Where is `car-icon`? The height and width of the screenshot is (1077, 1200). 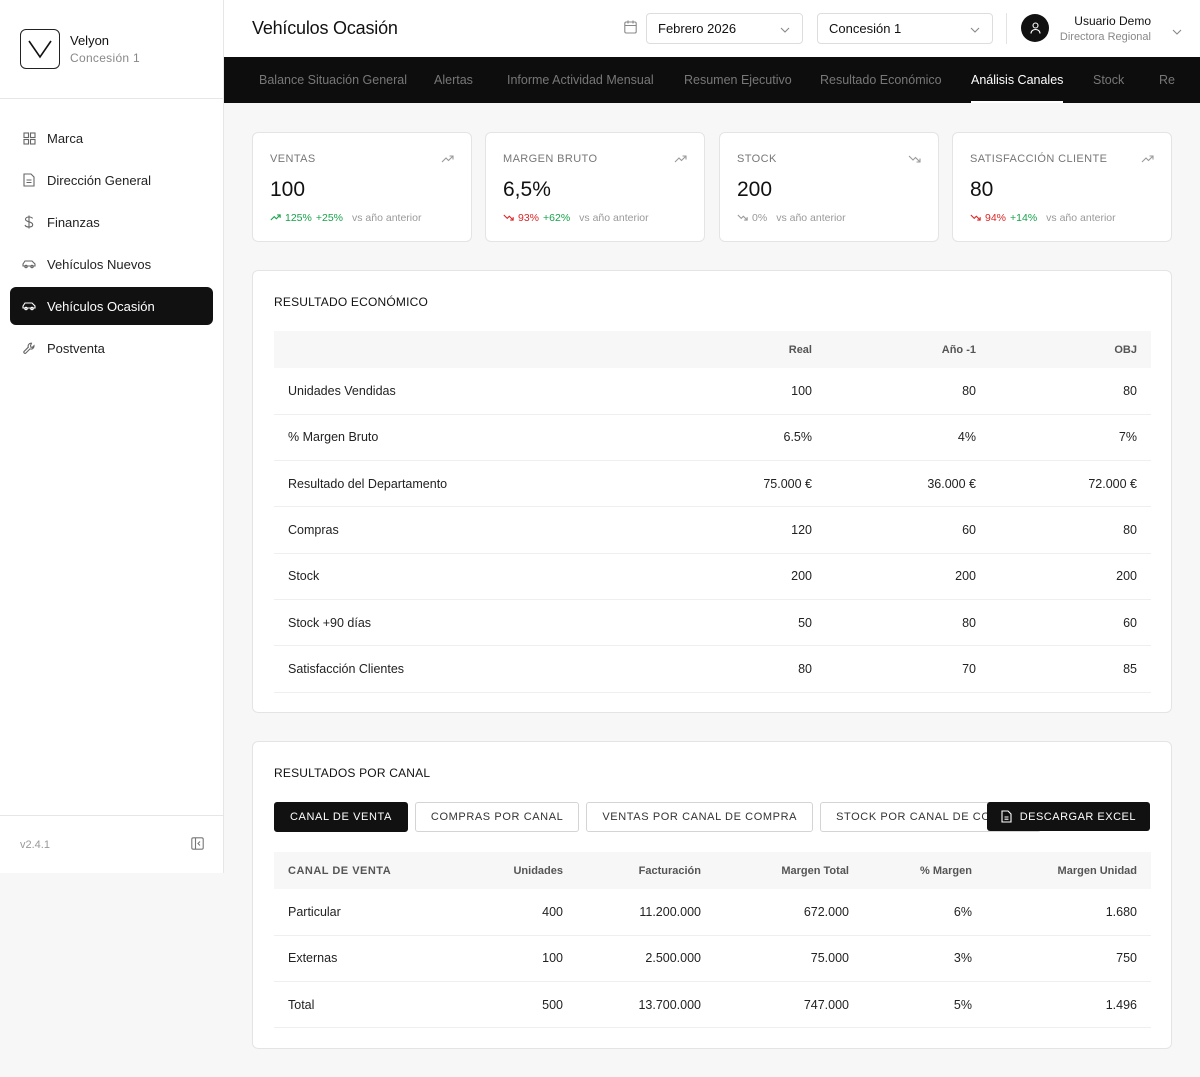
car-icon is located at coordinates (29, 306).